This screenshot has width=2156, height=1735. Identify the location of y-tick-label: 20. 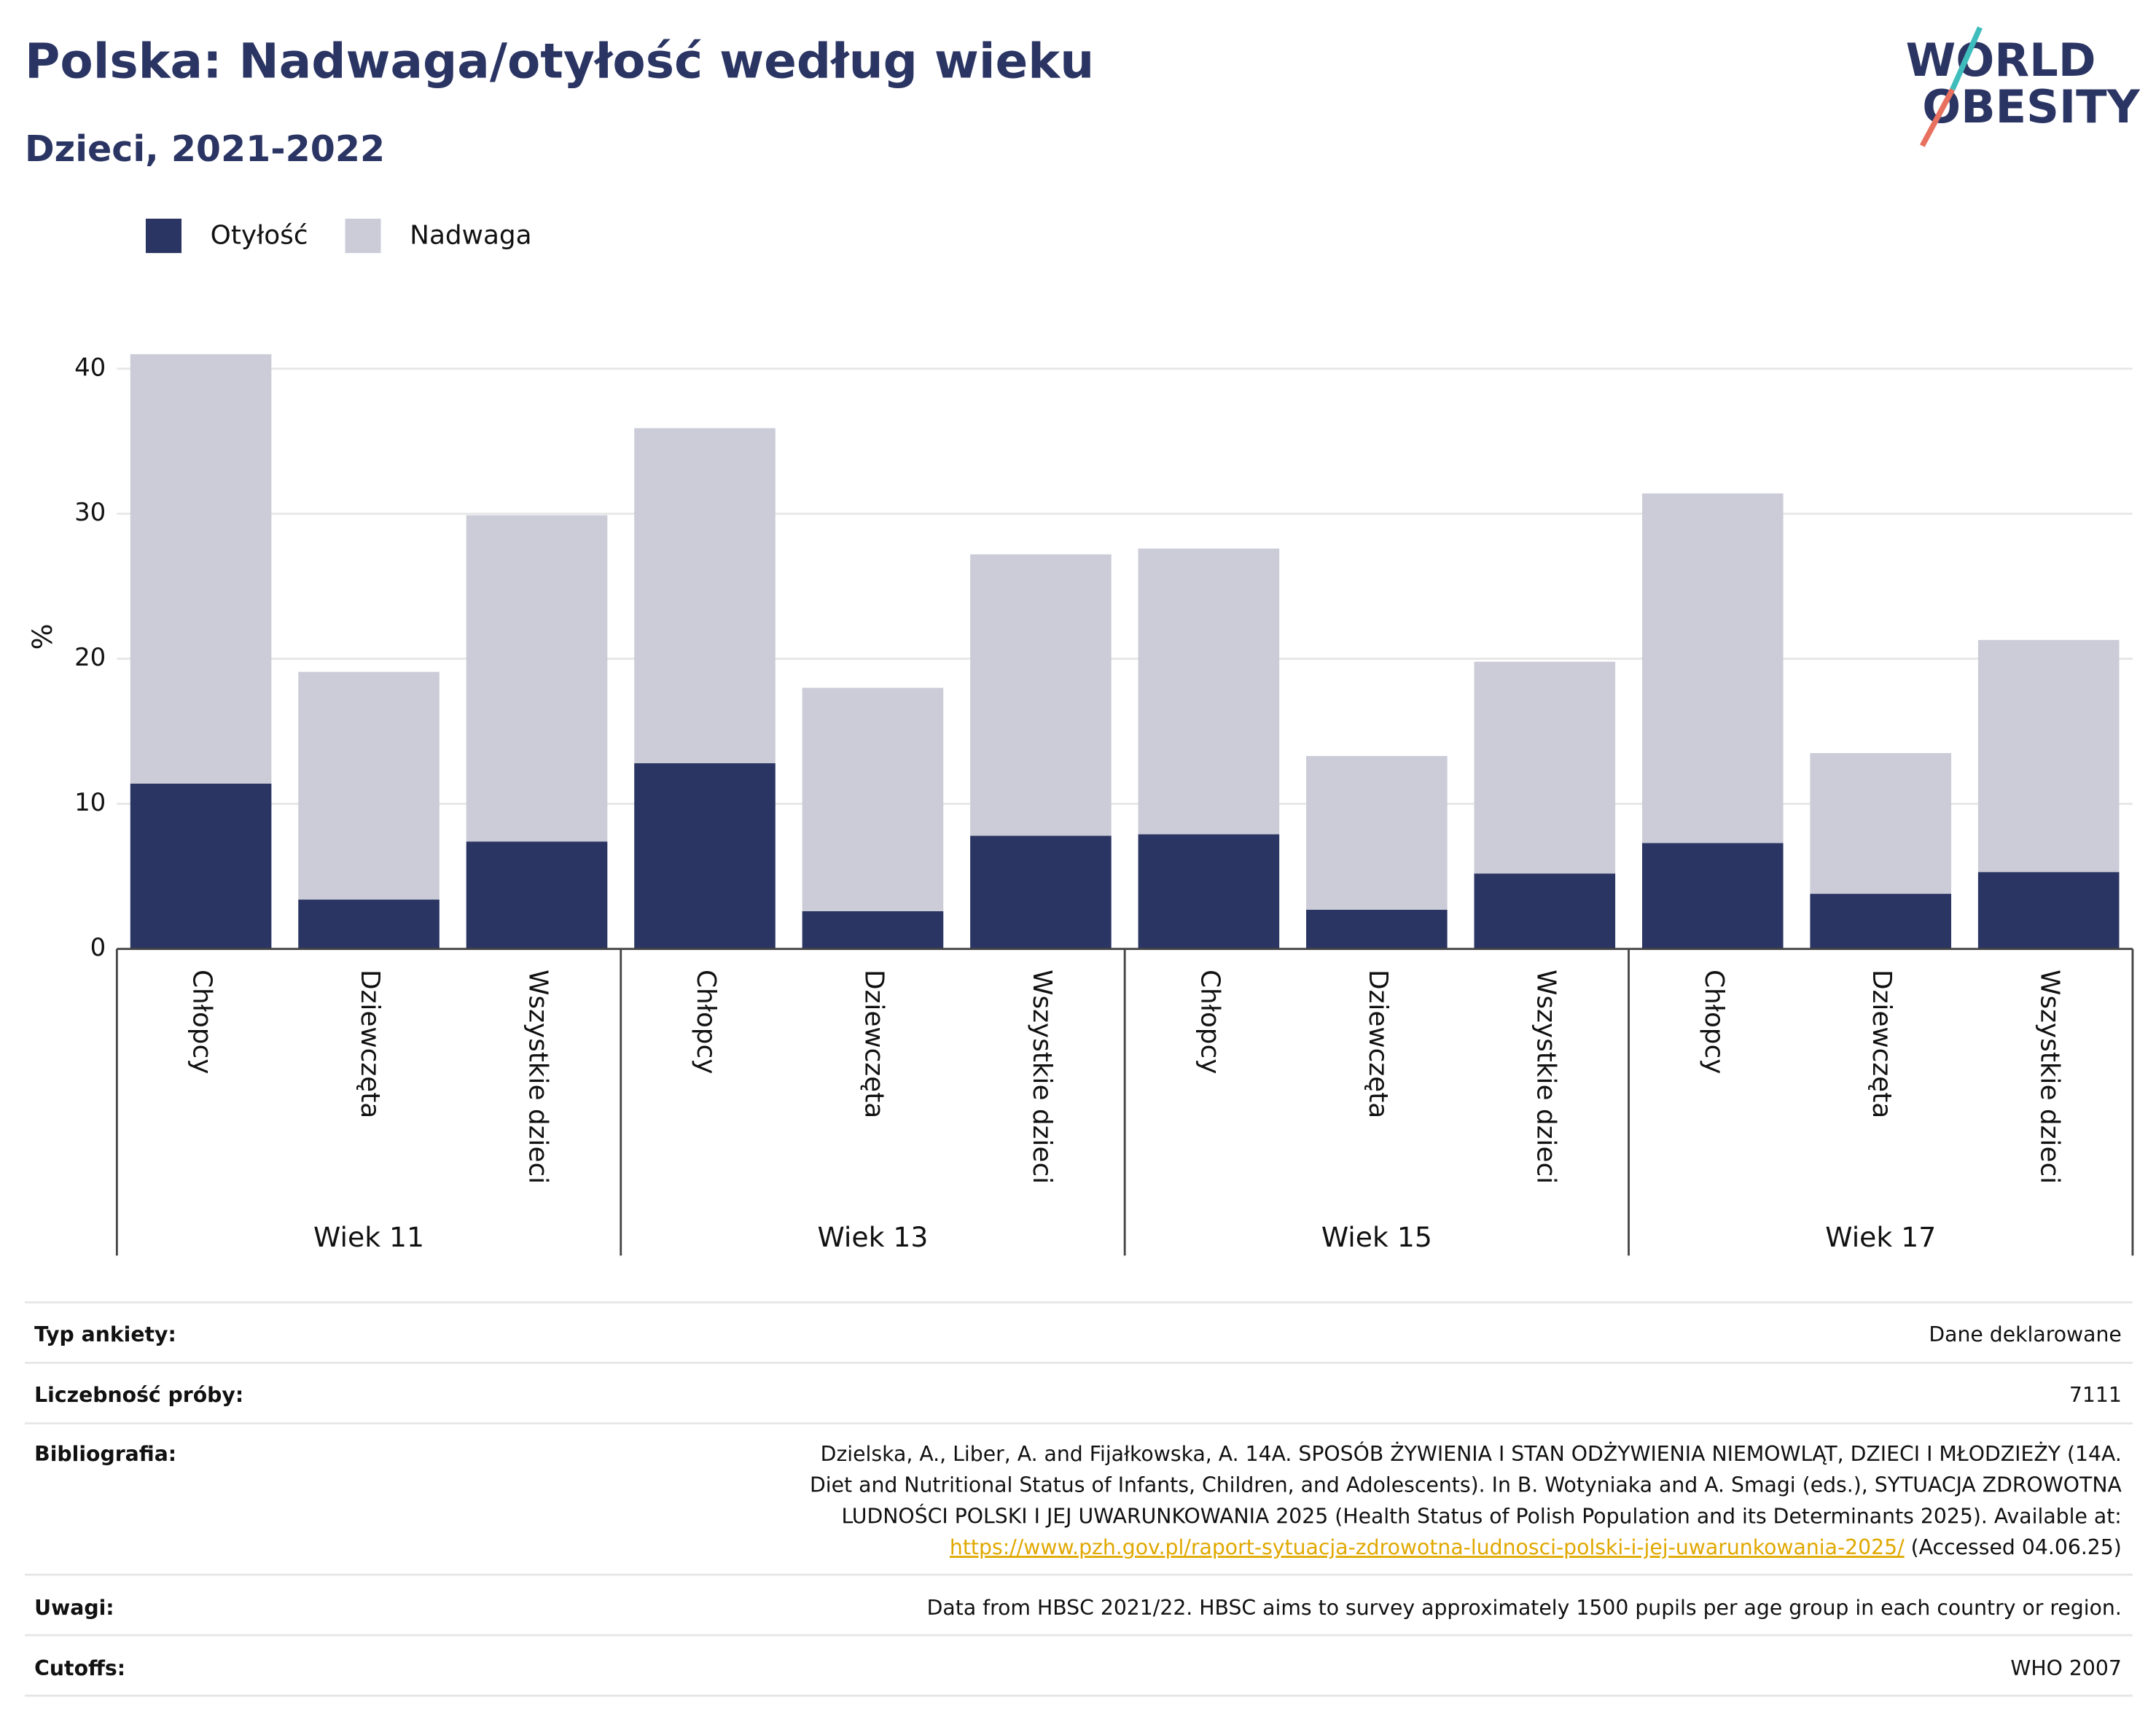
(90, 657).